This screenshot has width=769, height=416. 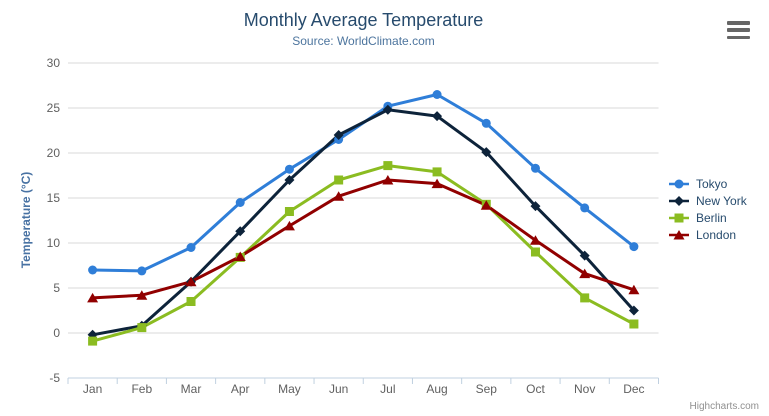 I want to click on legend-marker-triangle-icon, so click(x=679, y=234).